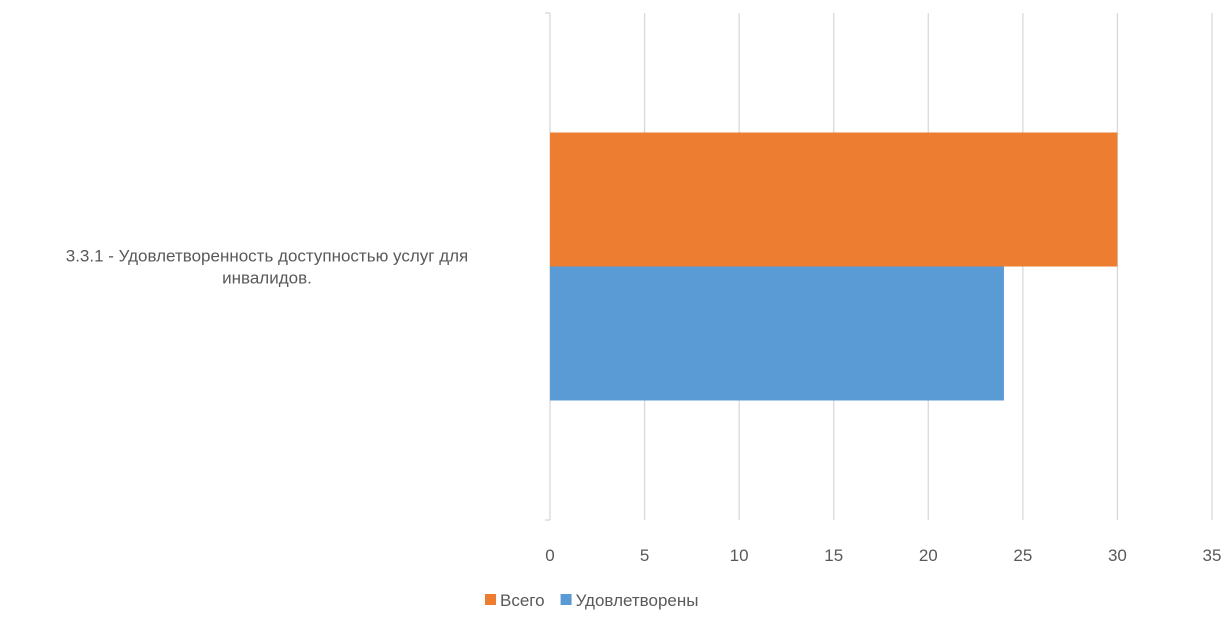  I want to click on bar-Всего, so click(834, 199).